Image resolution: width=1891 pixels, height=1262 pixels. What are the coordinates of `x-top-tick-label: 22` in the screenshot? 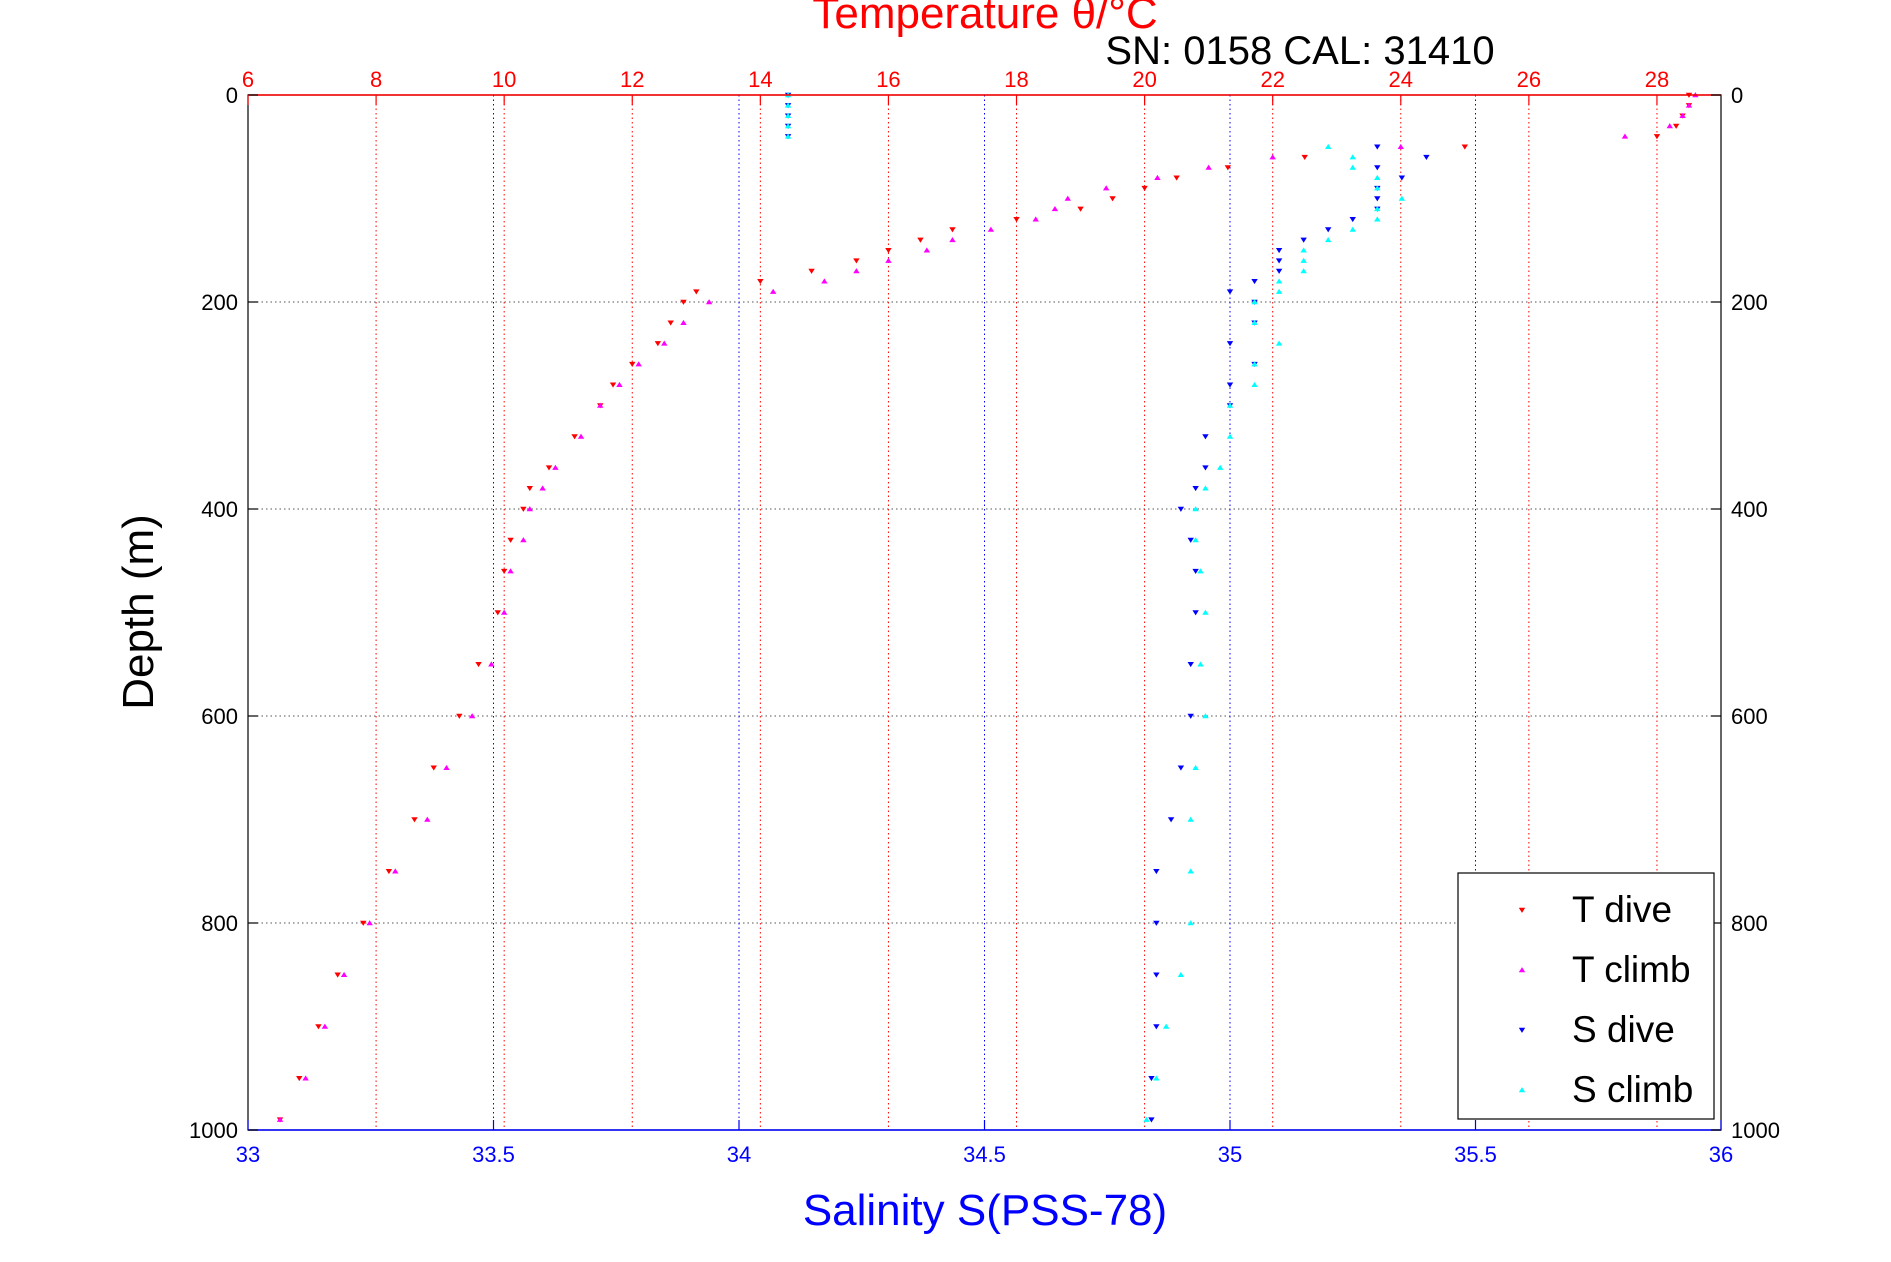 It's located at (1272, 79).